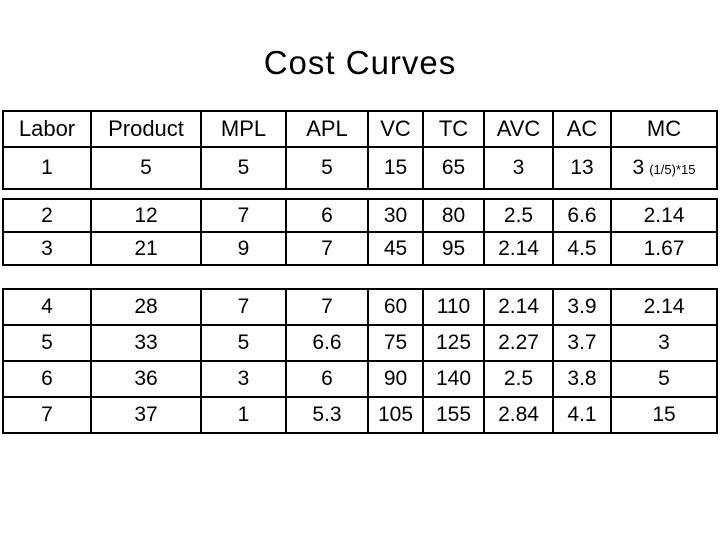 The height and width of the screenshot is (540, 720). I want to click on table-row: 6 36 3 6 90 140 2.5 3.8 5, so click(360, 379).